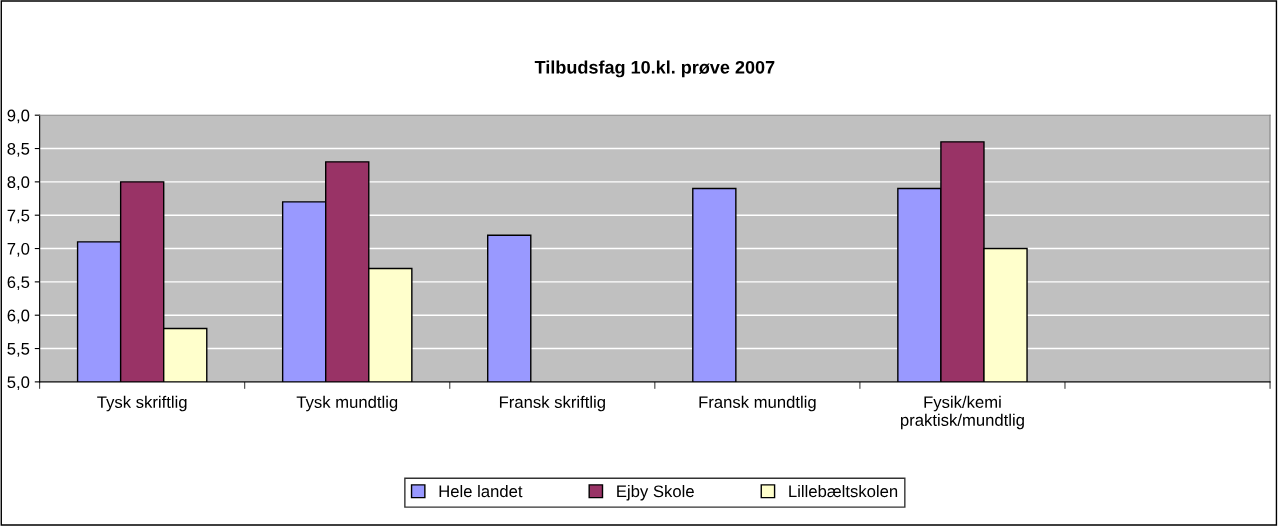  Describe the element at coordinates (757, 403) in the screenshot. I see `x-tick-label: Fransk mundtlig` at that location.